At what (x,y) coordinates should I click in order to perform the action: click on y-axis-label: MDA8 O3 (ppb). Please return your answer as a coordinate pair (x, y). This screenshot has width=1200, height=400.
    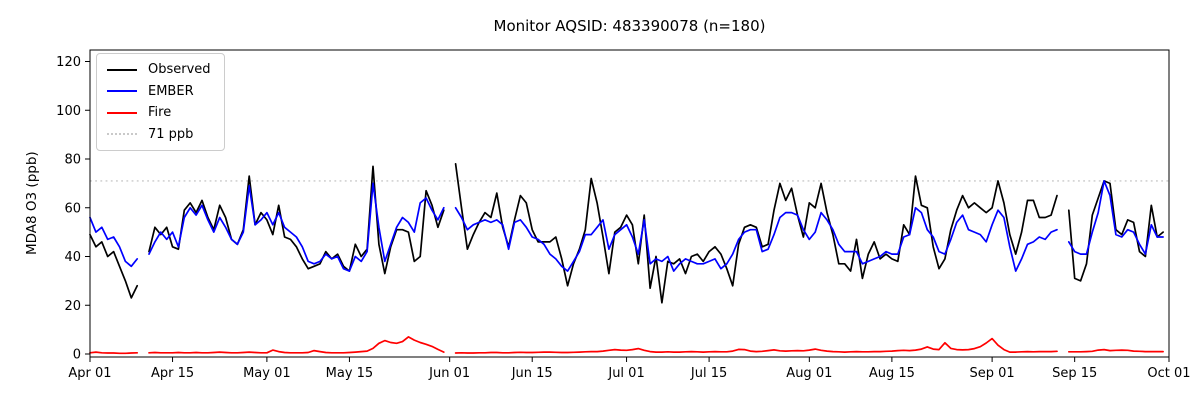
    Looking at the image, I should click on (32, 203).